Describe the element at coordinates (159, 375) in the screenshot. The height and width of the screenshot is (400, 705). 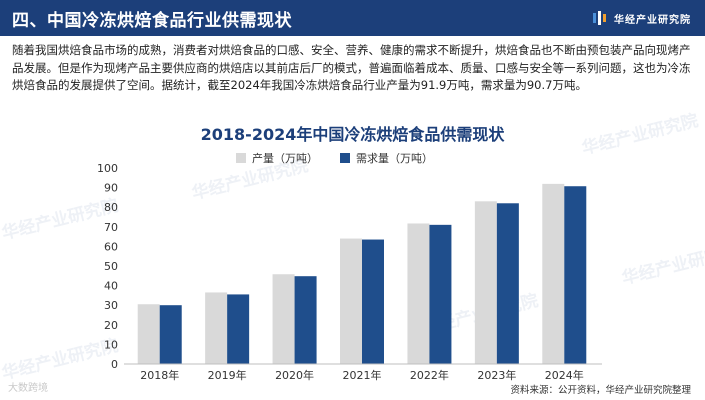
I see `x-tick-label: 2018年` at that location.